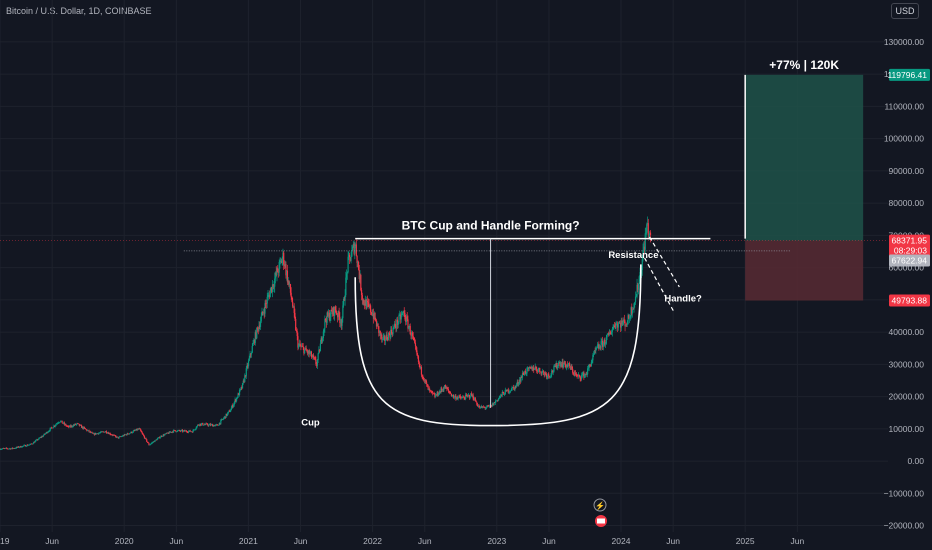  What do you see at coordinates (79, 11) in the screenshot?
I see `symbol-title: Bitcoin / U.S. Dollar, 1D, COINBASE` at bounding box center [79, 11].